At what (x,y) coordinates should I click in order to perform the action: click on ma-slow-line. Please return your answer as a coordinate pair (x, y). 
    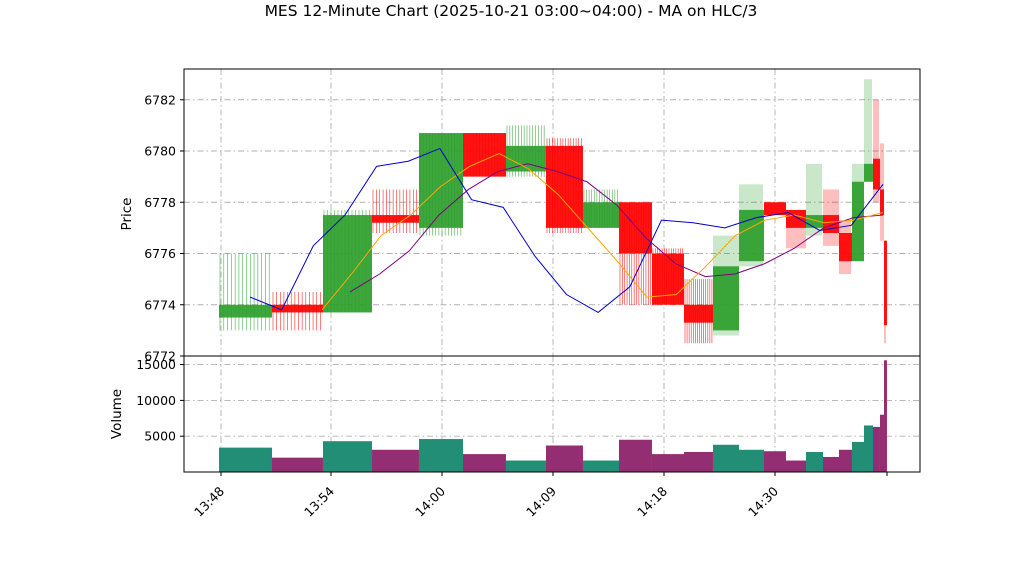
    Looking at the image, I should click on (616, 228).